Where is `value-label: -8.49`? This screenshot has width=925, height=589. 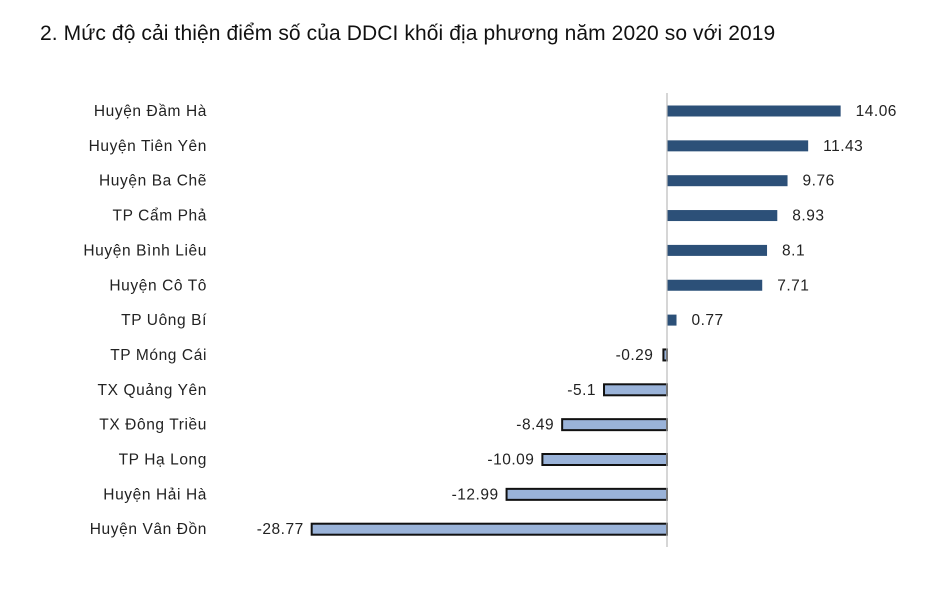 value-label: -8.49 is located at coordinates (535, 425).